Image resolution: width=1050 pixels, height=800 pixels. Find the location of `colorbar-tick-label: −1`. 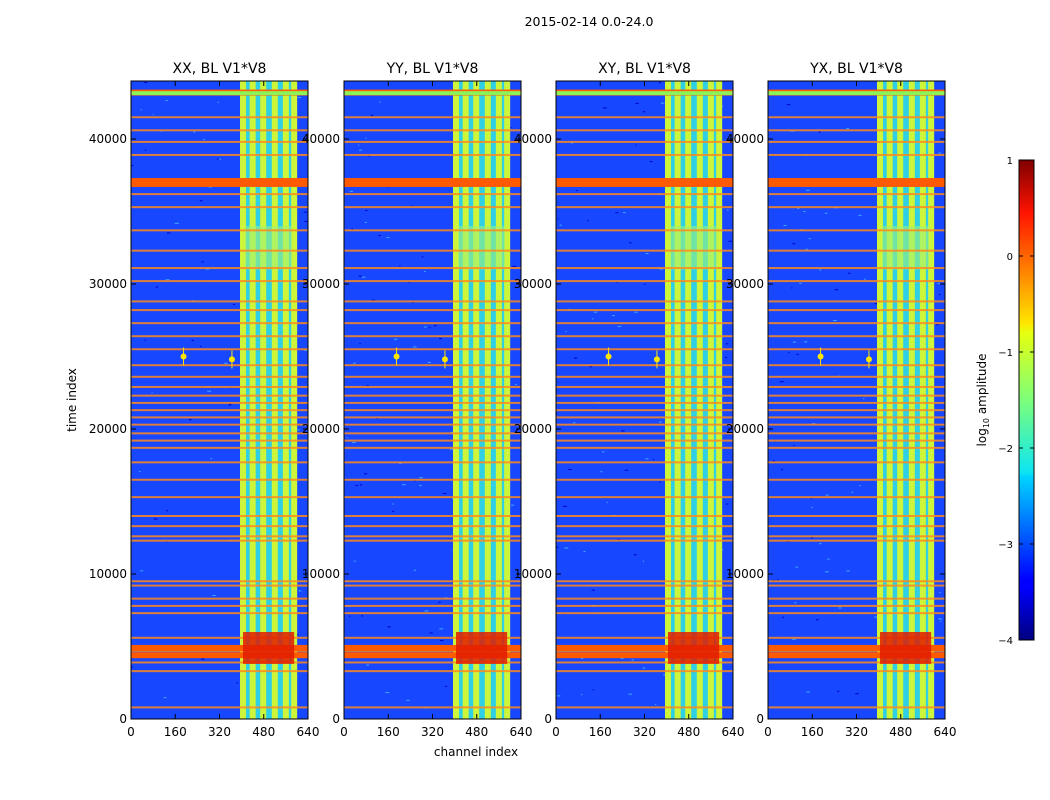

colorbar-tick-label: −1 is located at coordinates (1005, 353).